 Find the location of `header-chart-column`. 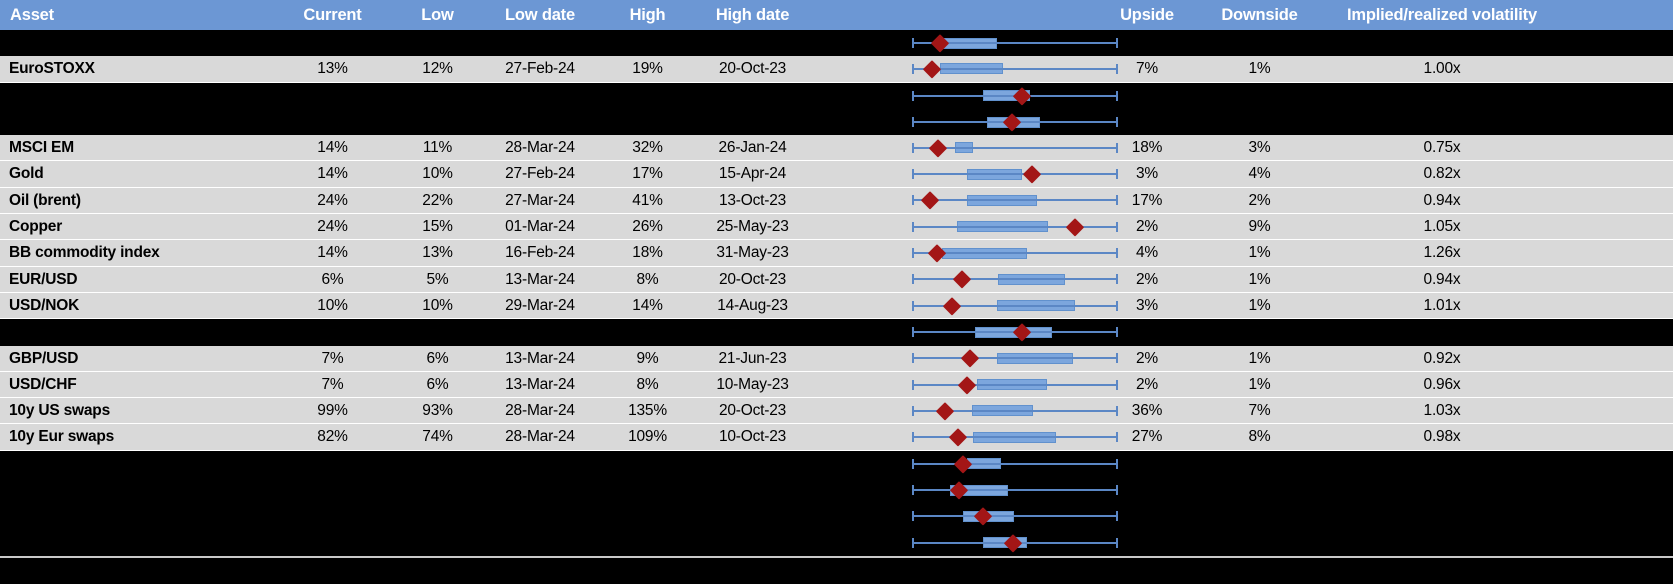

header-chart-column is located at coordinates (953, 15).